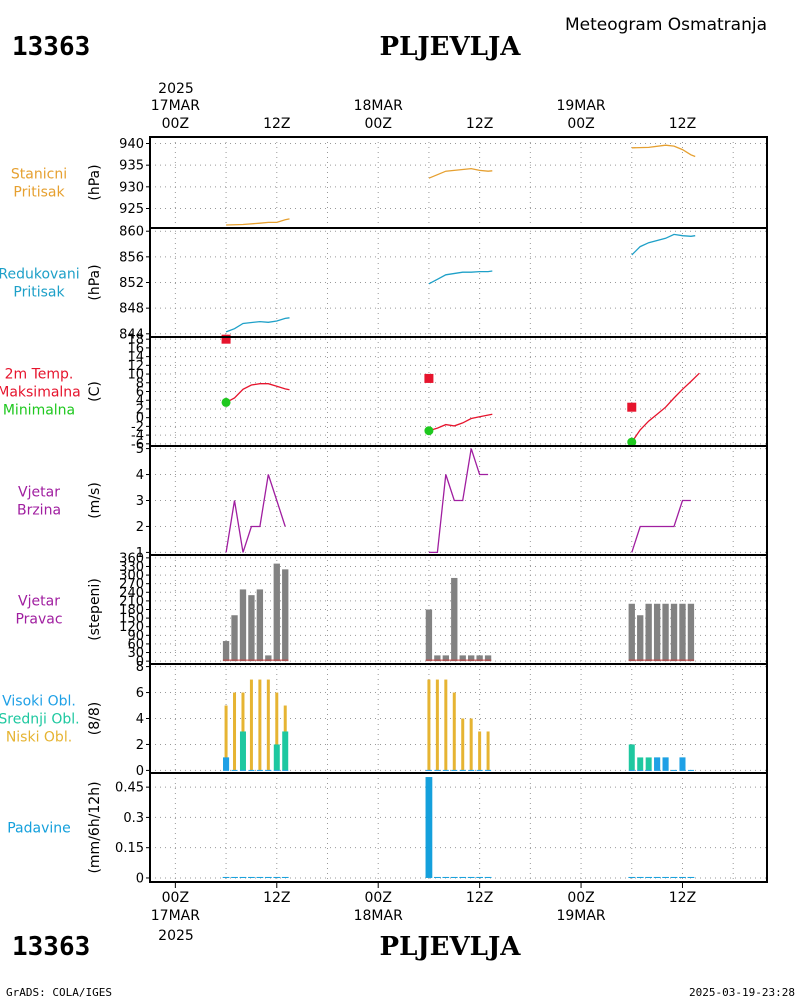 Image resolution: width=800 pixels, height=1000 pixels. I want to click on bar-high-cloud, so click(226, 764).